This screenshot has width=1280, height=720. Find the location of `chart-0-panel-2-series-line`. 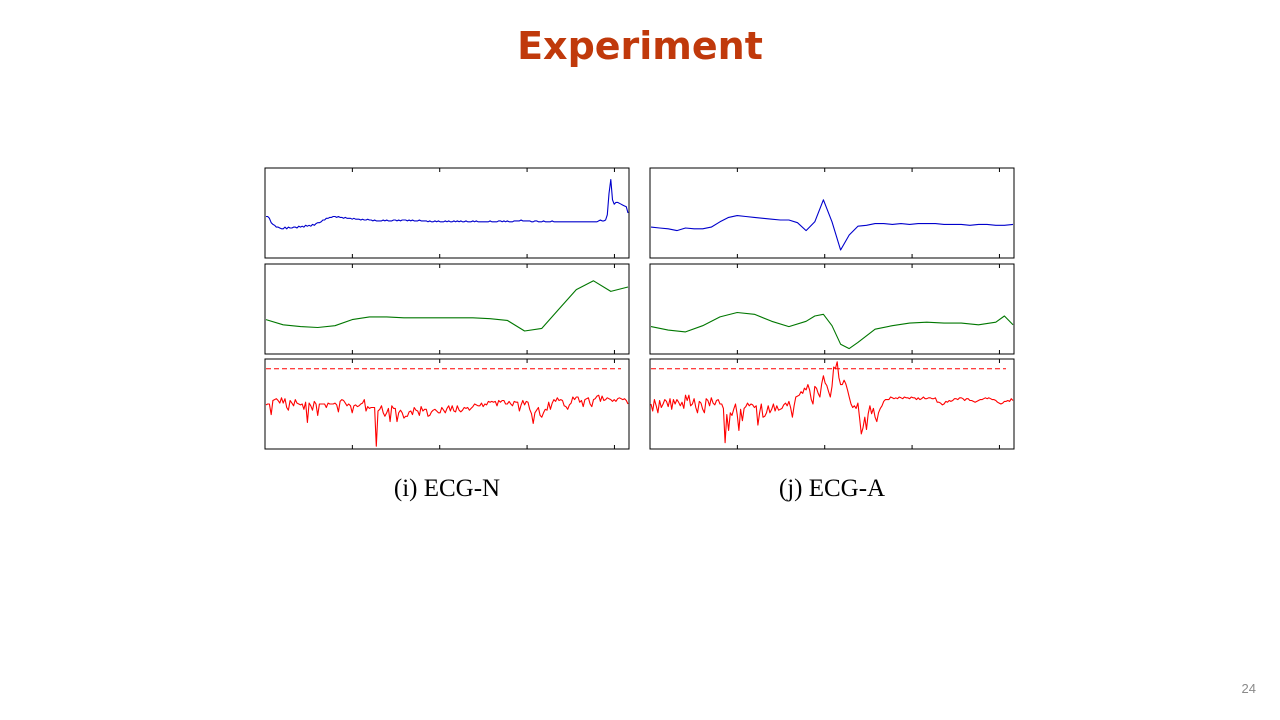

chart-0-panel-2-series-line is located at coordinates (447, 420).